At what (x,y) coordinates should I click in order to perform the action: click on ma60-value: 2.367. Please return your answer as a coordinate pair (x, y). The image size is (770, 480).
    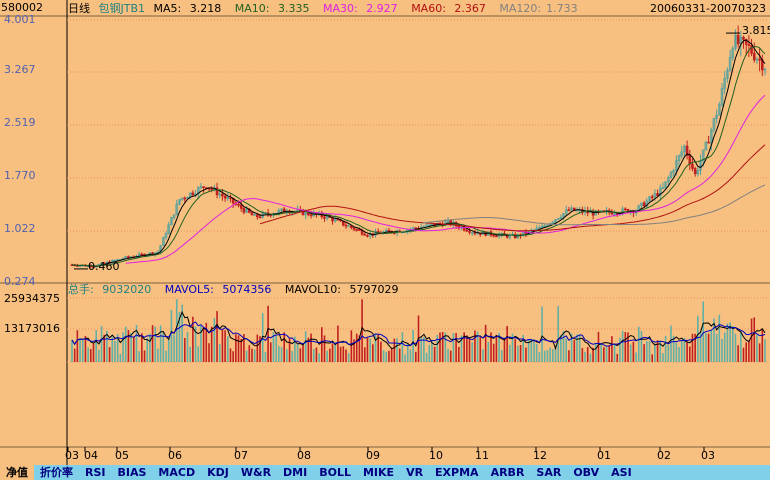
    Looking at the image, I should click on (470, 8).